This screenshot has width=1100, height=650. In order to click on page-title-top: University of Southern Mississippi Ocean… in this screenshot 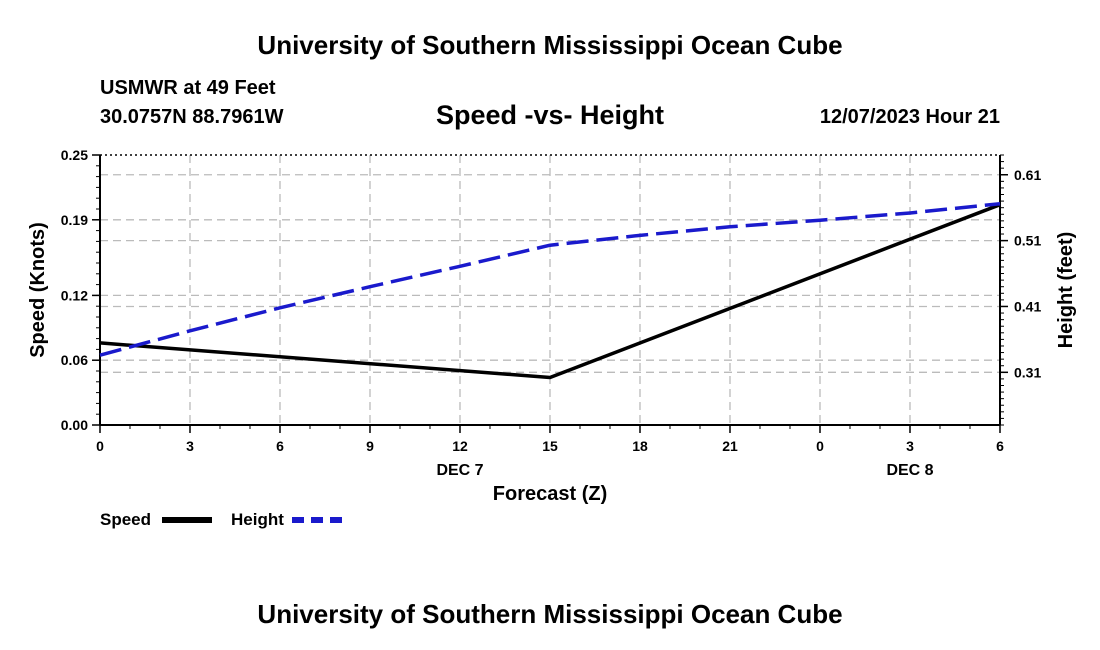, I will do `click(550, 45)`.